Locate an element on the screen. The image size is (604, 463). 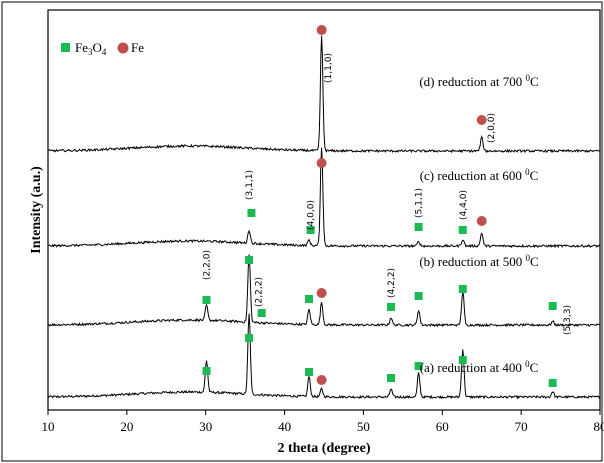
legend: Fe3O4 Fe is located at coordinates (102, 48).